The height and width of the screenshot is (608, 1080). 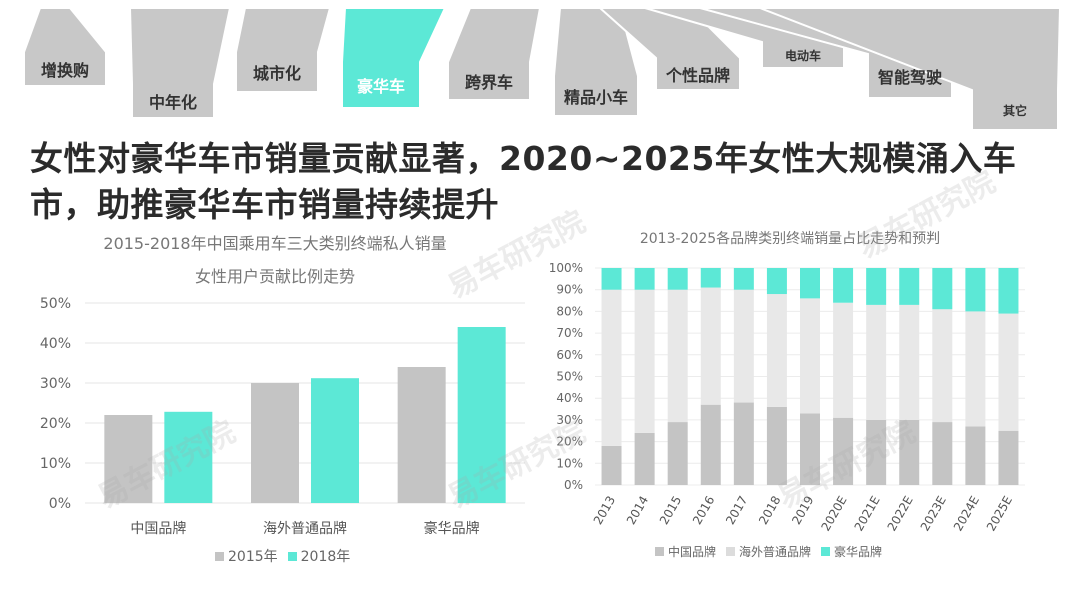 What do you see at coordinates (637, 510) in the screenshot?
I see `x-tick-label: 2014` at bounding box center [637, 510].